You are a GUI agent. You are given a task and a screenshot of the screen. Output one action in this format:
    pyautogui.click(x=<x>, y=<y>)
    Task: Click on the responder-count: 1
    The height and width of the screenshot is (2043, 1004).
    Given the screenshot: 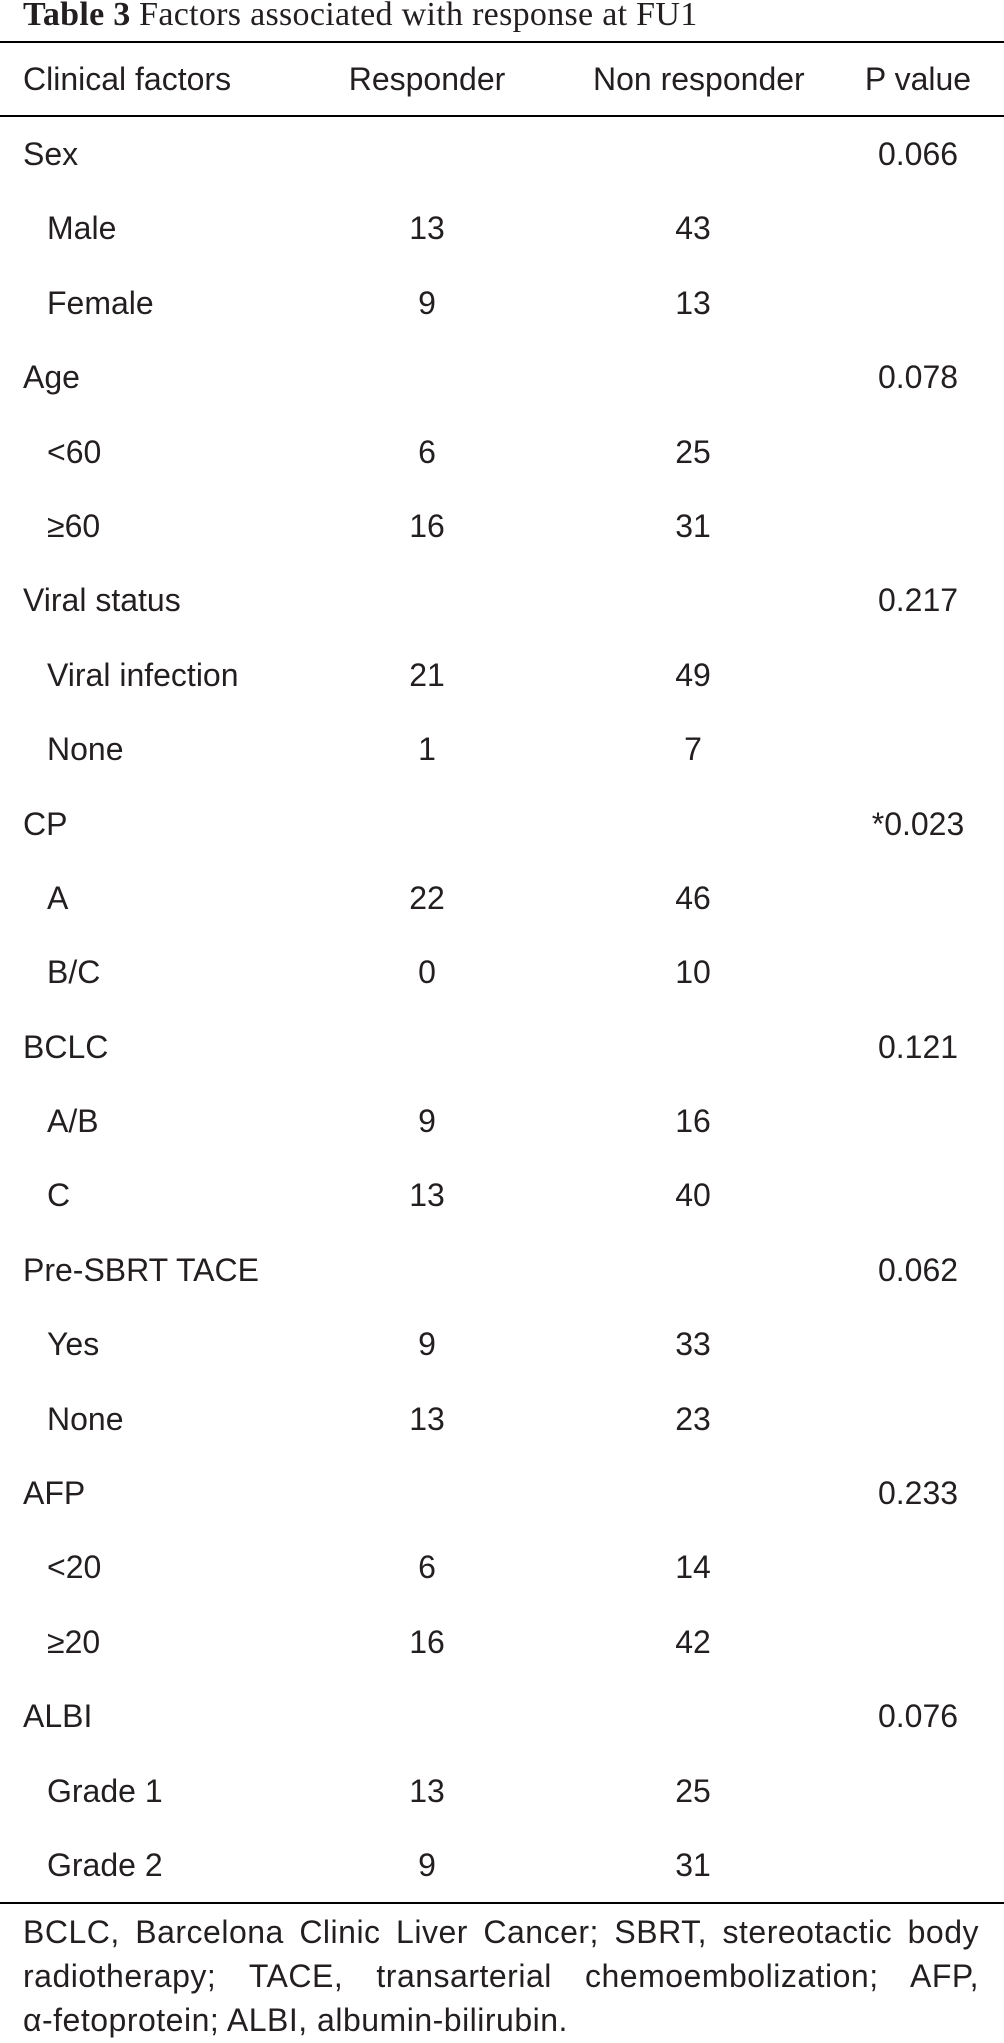 What is the action you would take?
    pyautogui.click(x=427, y=749)
    